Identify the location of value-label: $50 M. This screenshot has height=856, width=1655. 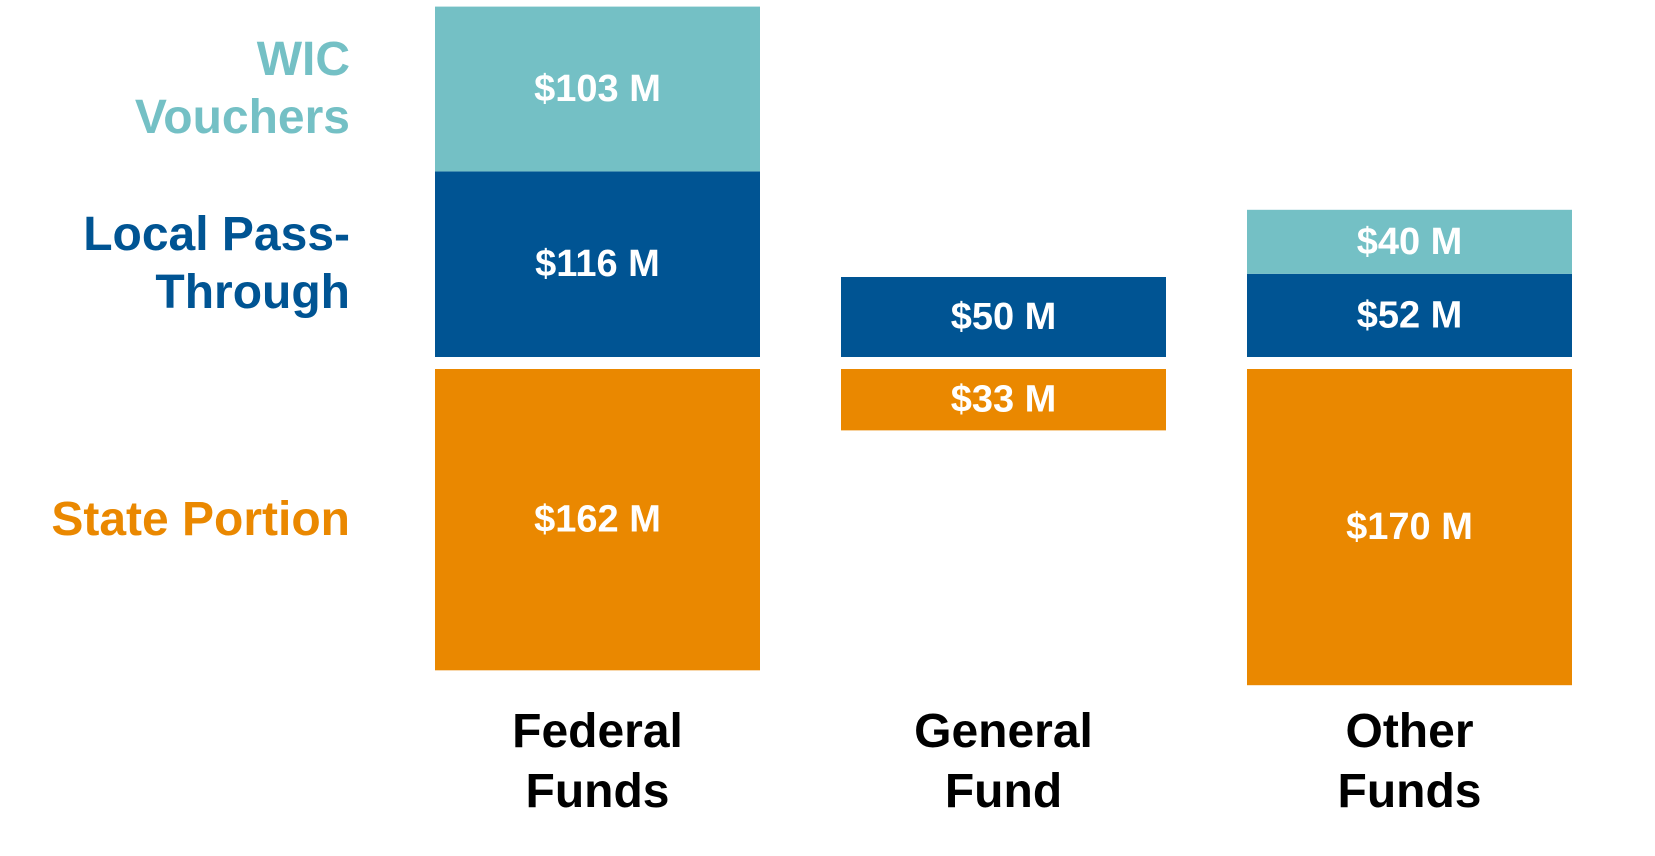
(1004, 317).